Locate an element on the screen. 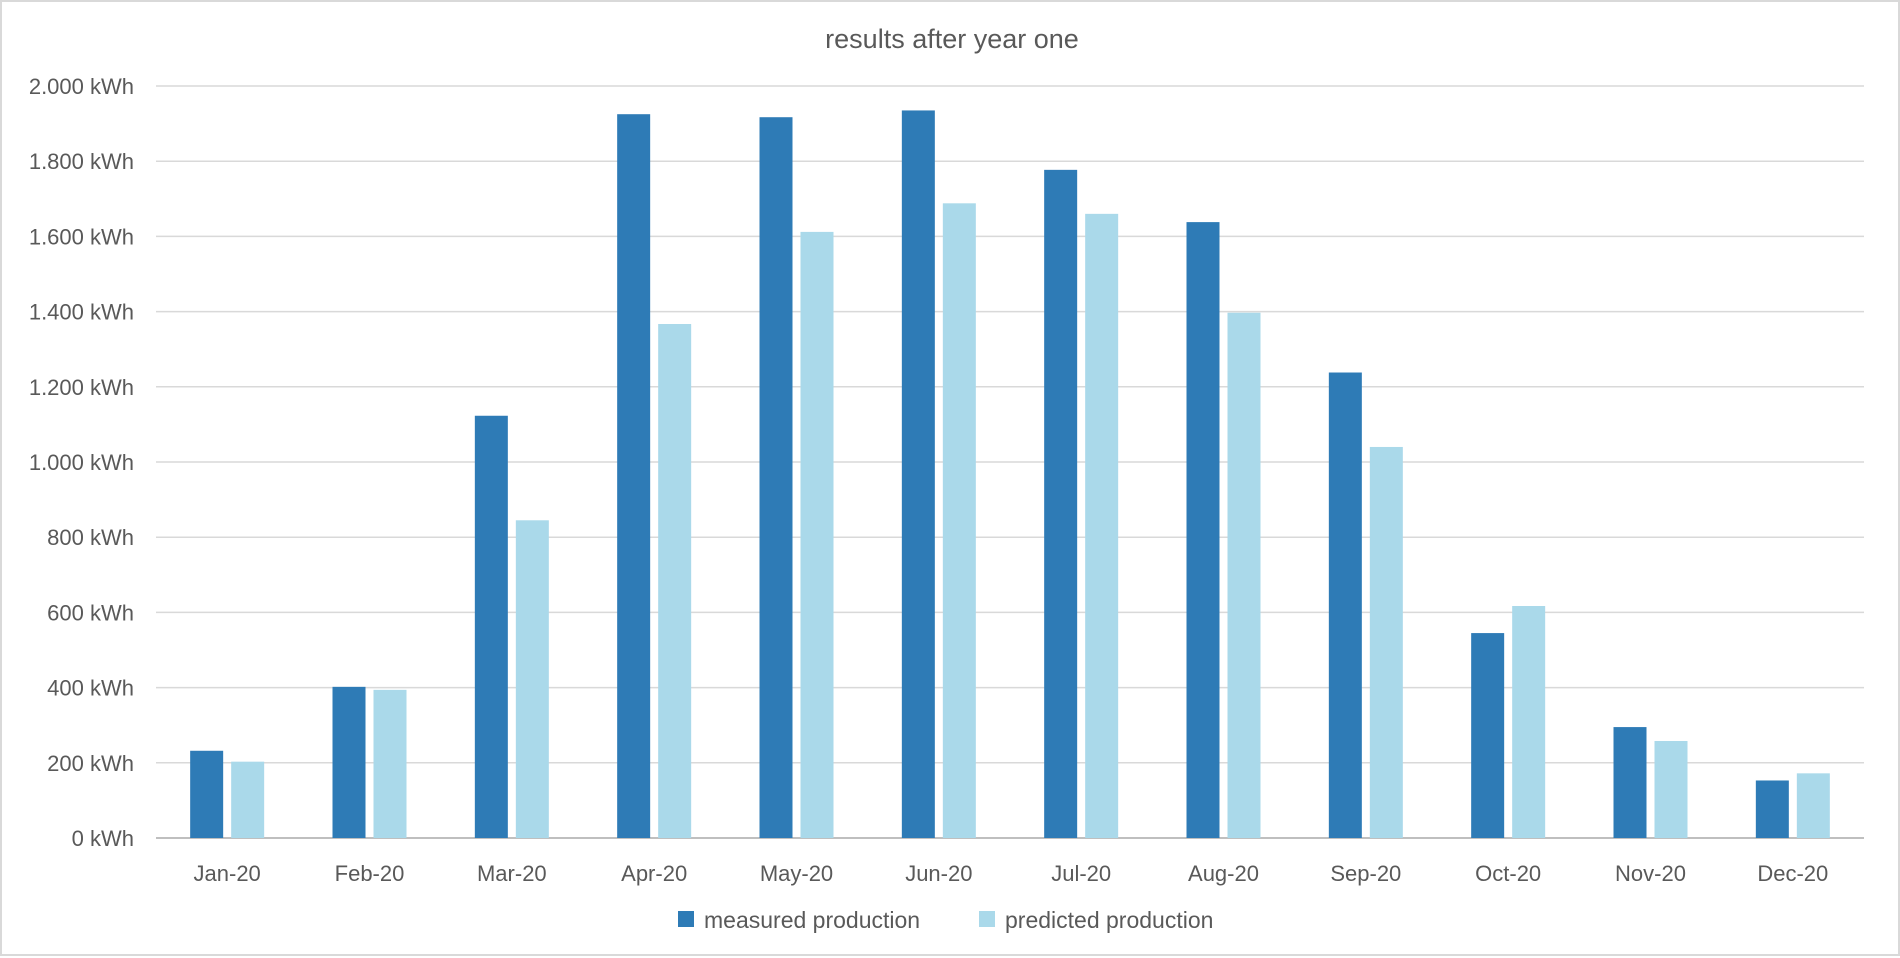 Image resolution: width=1900 pixels, height=958 pixels. x-tick-label: Jan-20 is located at coordinates (227, 873).